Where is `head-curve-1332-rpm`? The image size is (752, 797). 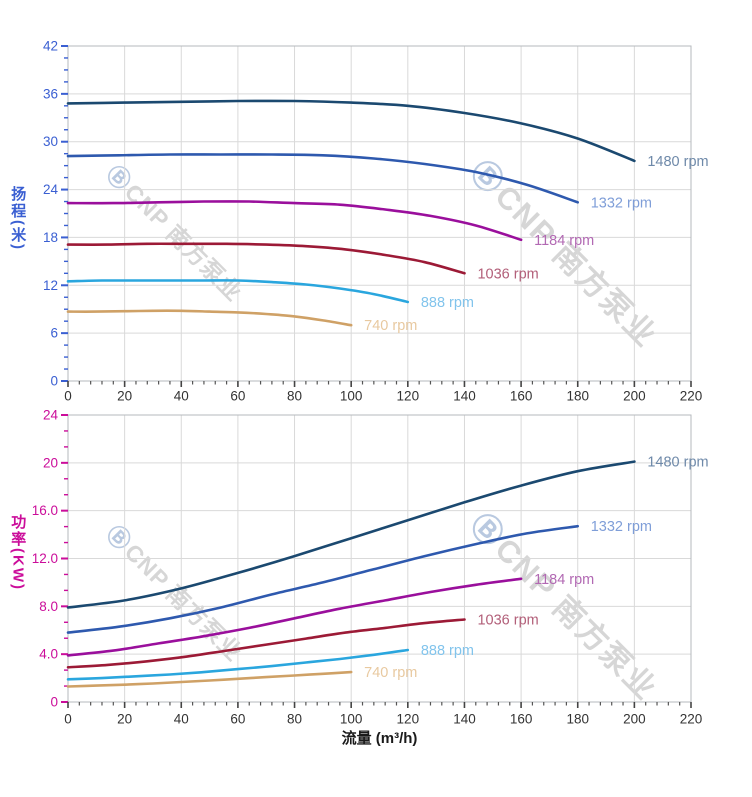 head-curve-1332-rpm is located at coordinates (322, 178).